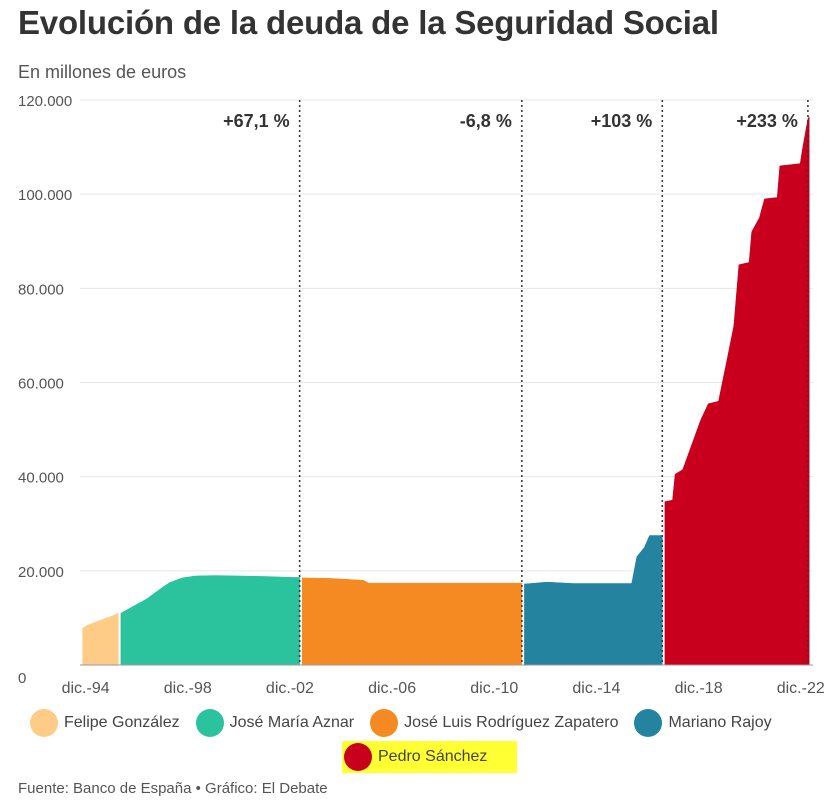 The width and height of the screenshot is (828, 811). Describe the element at coordinates (188, 688) in the screenshot. I see `x-tick-label: dic.-98` at that location.